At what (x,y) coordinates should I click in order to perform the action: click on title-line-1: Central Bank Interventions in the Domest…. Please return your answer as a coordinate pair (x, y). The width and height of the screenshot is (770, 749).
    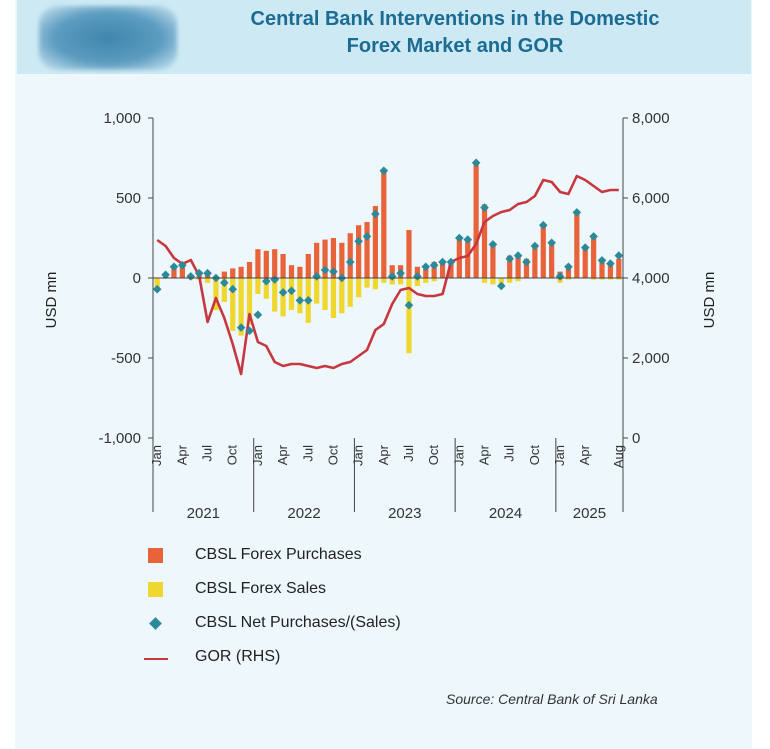
    Looking at the image, I should click on (455, 19).